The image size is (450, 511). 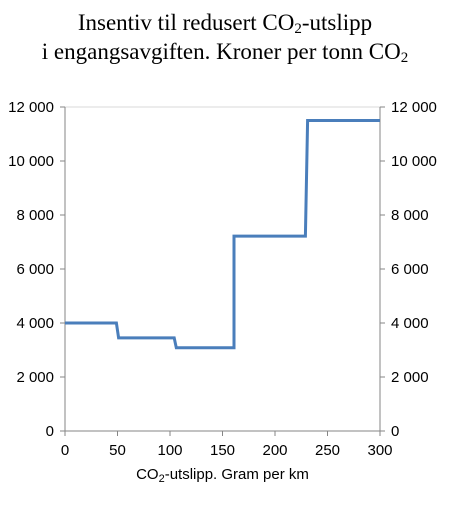 I want to click on y-left-tick-label: 6 000, so click(x=35, y=269).